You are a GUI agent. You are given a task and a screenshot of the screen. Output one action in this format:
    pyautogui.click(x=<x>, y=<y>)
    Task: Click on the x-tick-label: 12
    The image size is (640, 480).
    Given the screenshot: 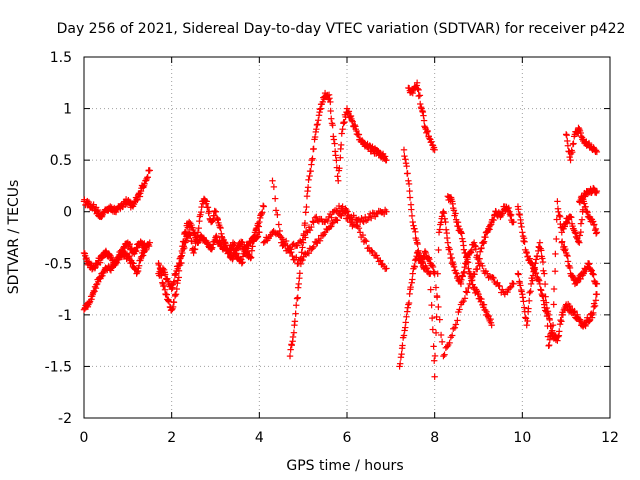 What is the action you would take?
    pyautogui.click(x=610, y=438)
    